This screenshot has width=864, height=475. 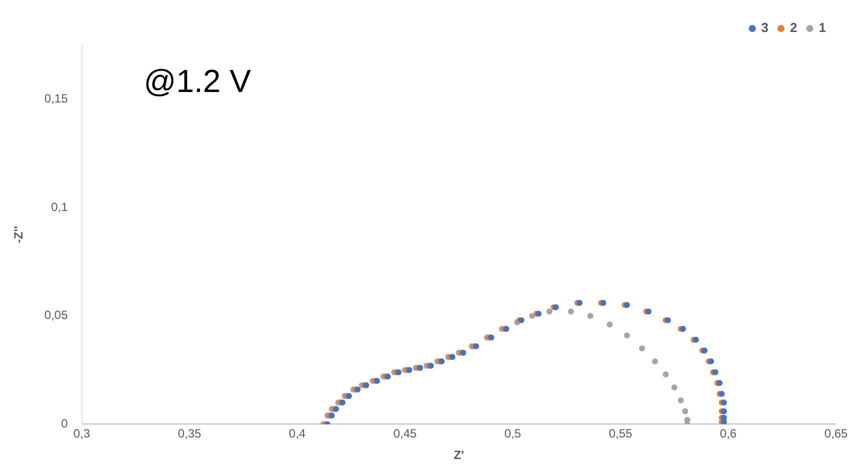 What do you see at coordinates (765, 28) in the screenshot?
I see `legend-label: 3` at bounding box center [765, 28].